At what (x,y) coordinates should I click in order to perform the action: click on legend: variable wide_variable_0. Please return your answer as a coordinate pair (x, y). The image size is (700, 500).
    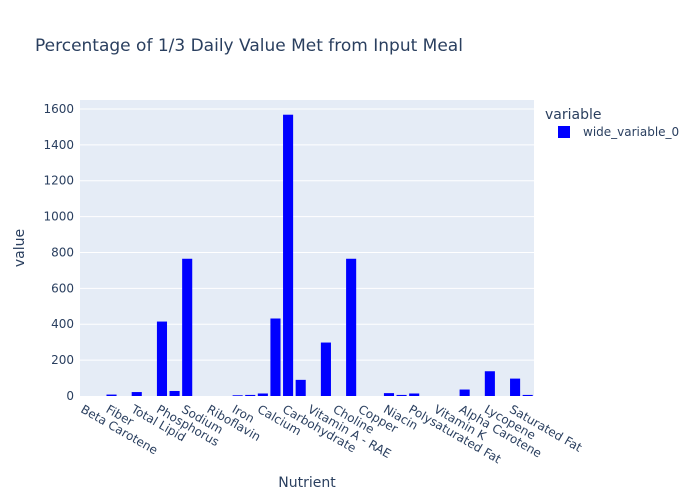
    Looking at the image, I should click on (612, 123).